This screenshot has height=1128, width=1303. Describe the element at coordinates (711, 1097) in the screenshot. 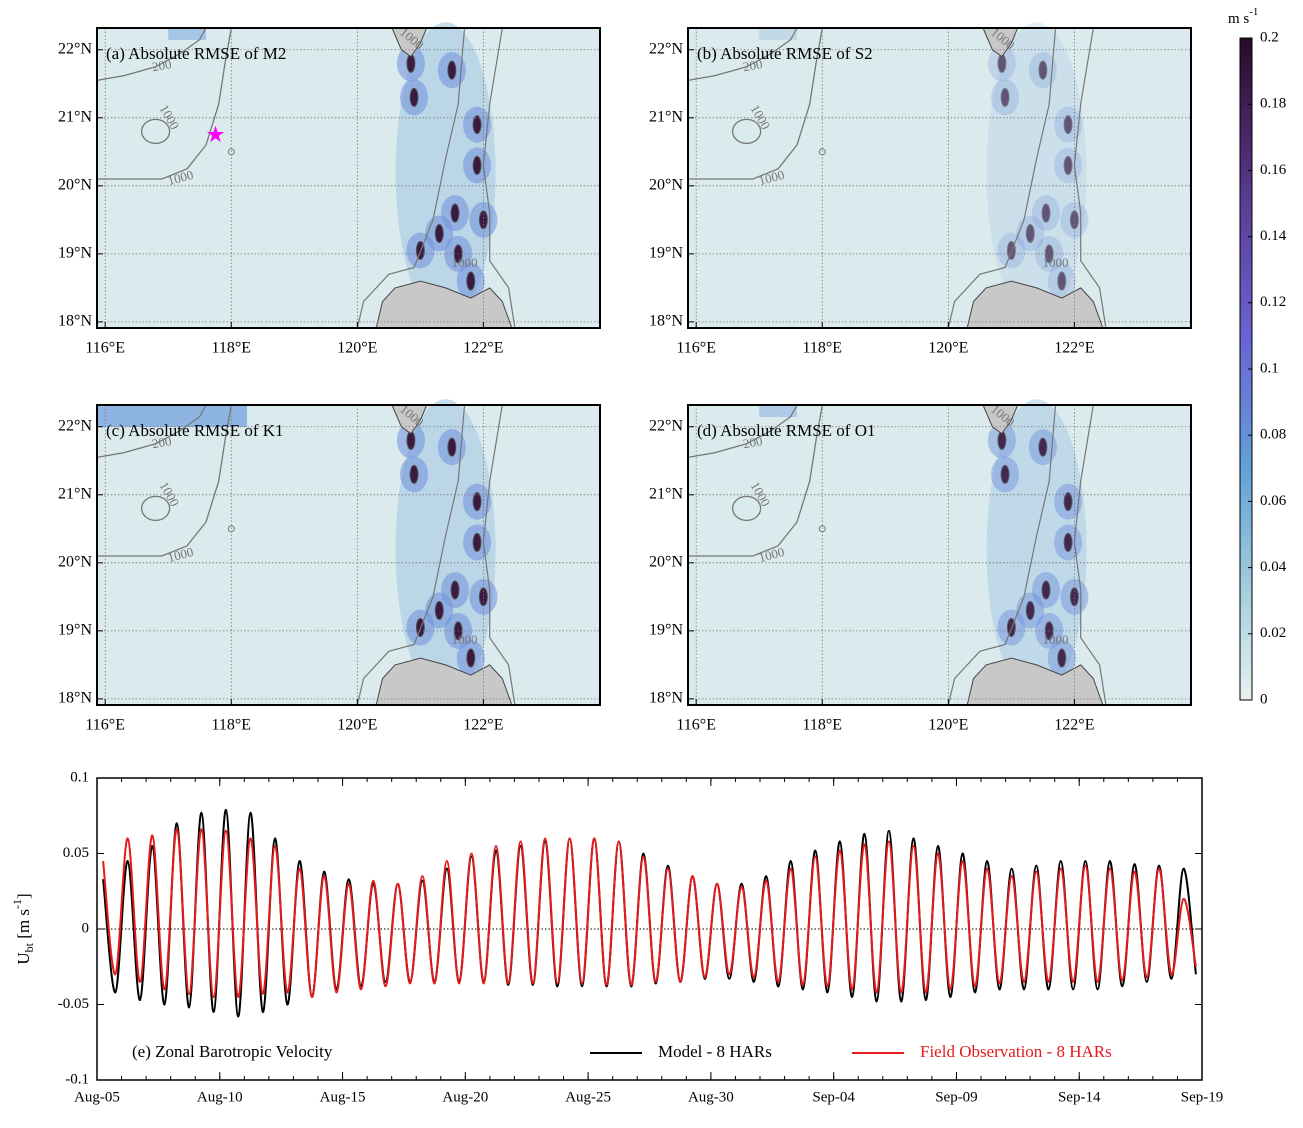

I see `x-tick-label: Aug-30` at that location.